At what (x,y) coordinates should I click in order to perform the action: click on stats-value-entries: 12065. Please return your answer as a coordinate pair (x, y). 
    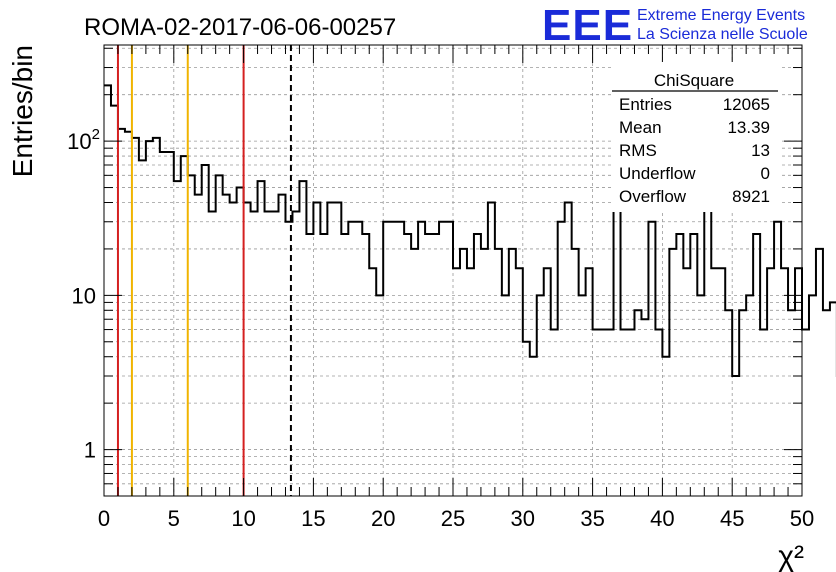
    Looking at the image, I should click on (746, 104).